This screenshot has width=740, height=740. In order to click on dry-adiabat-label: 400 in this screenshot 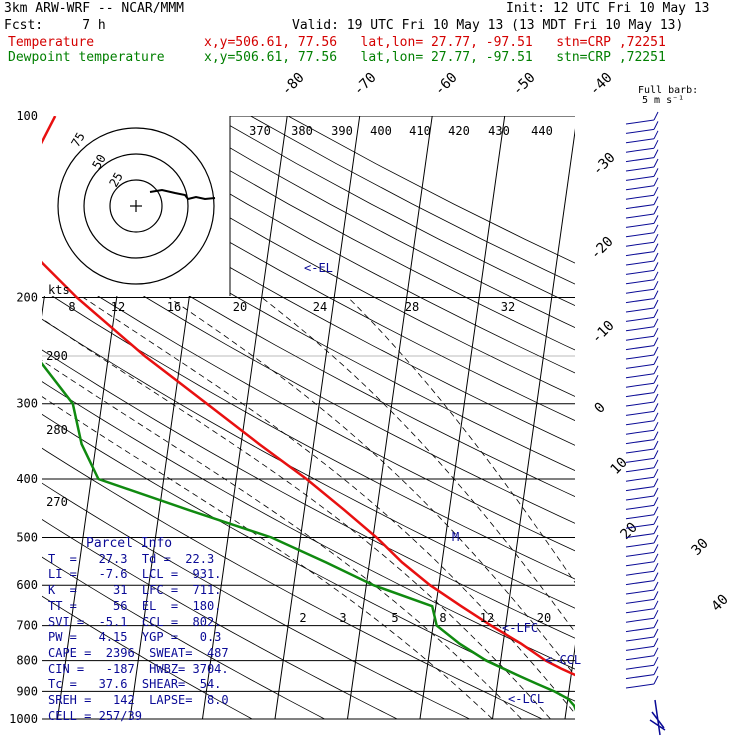, I will do `click(381, 131)`.